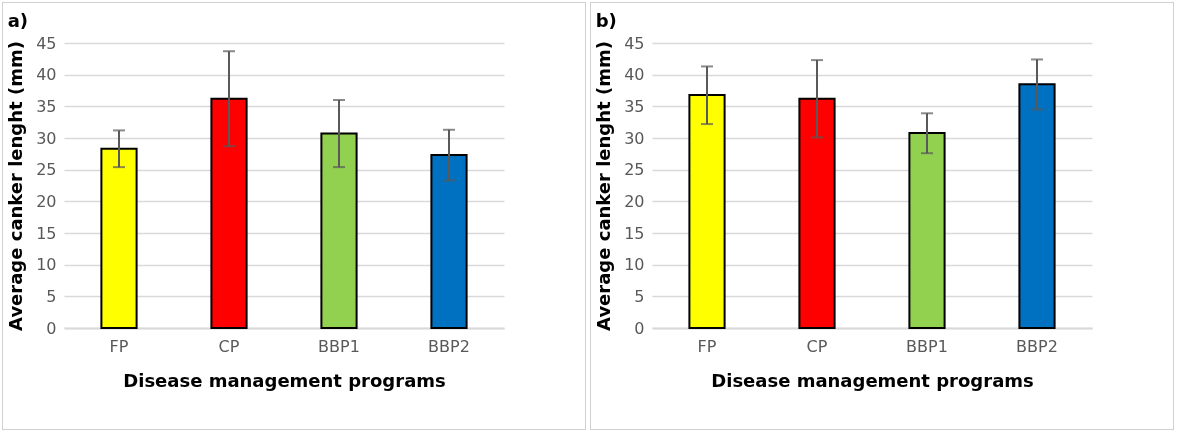 The height and width of the screenshot is (436, 1180). What do you see at coordinates (18, 20) in the screenshot?
I see `chart-title: a)` at bounding box center [18, 20].